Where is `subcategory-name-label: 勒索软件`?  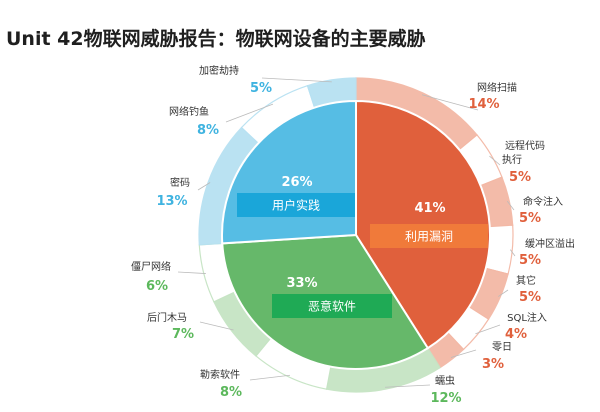 subcategory-name-label: 勒索软件 is located at coordinates (220, 374).